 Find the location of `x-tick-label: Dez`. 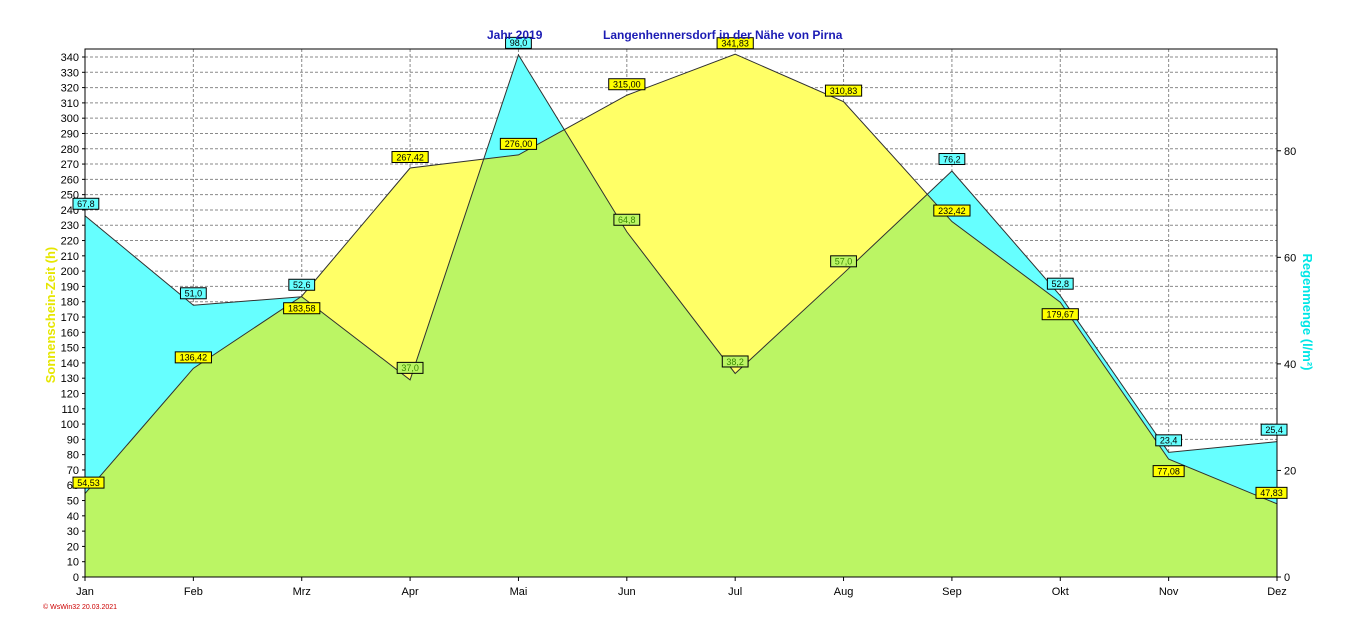

x-tick-label: Dez is located at coordinates (1277, 592).